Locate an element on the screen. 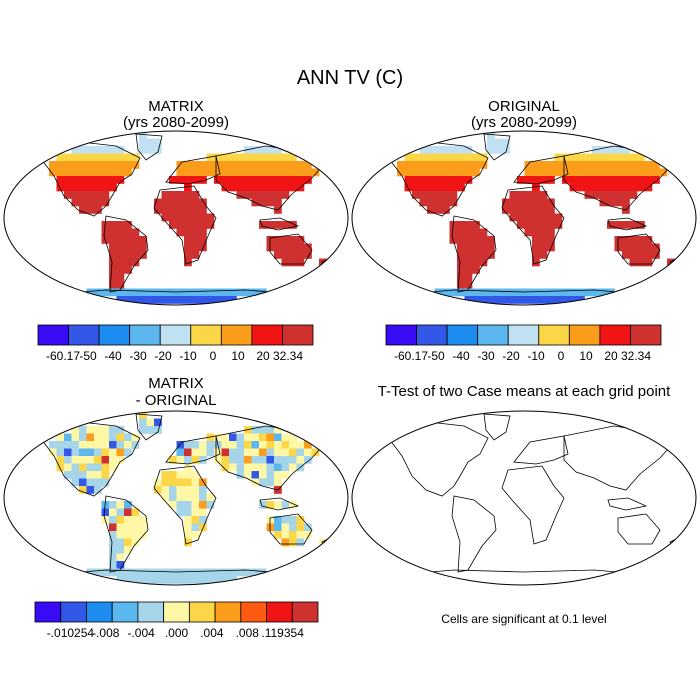  ttest-note: Cells are significant at 0.1 level is located at coordinates (523, 619).